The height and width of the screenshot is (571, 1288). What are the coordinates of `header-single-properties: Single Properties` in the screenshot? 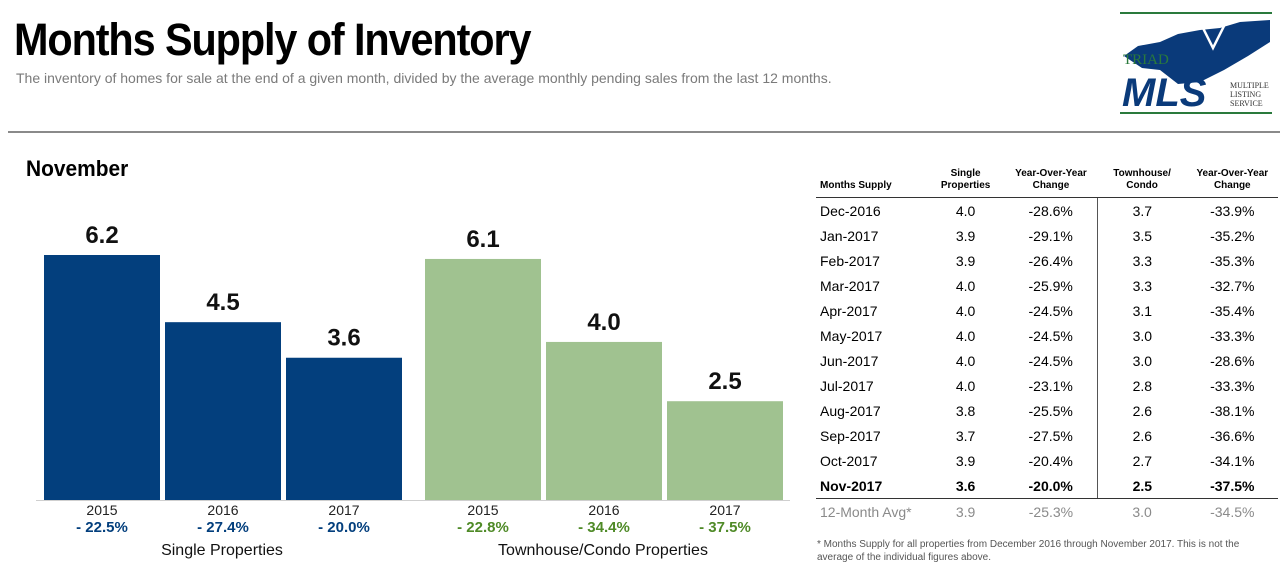 It's located at (965, 181).